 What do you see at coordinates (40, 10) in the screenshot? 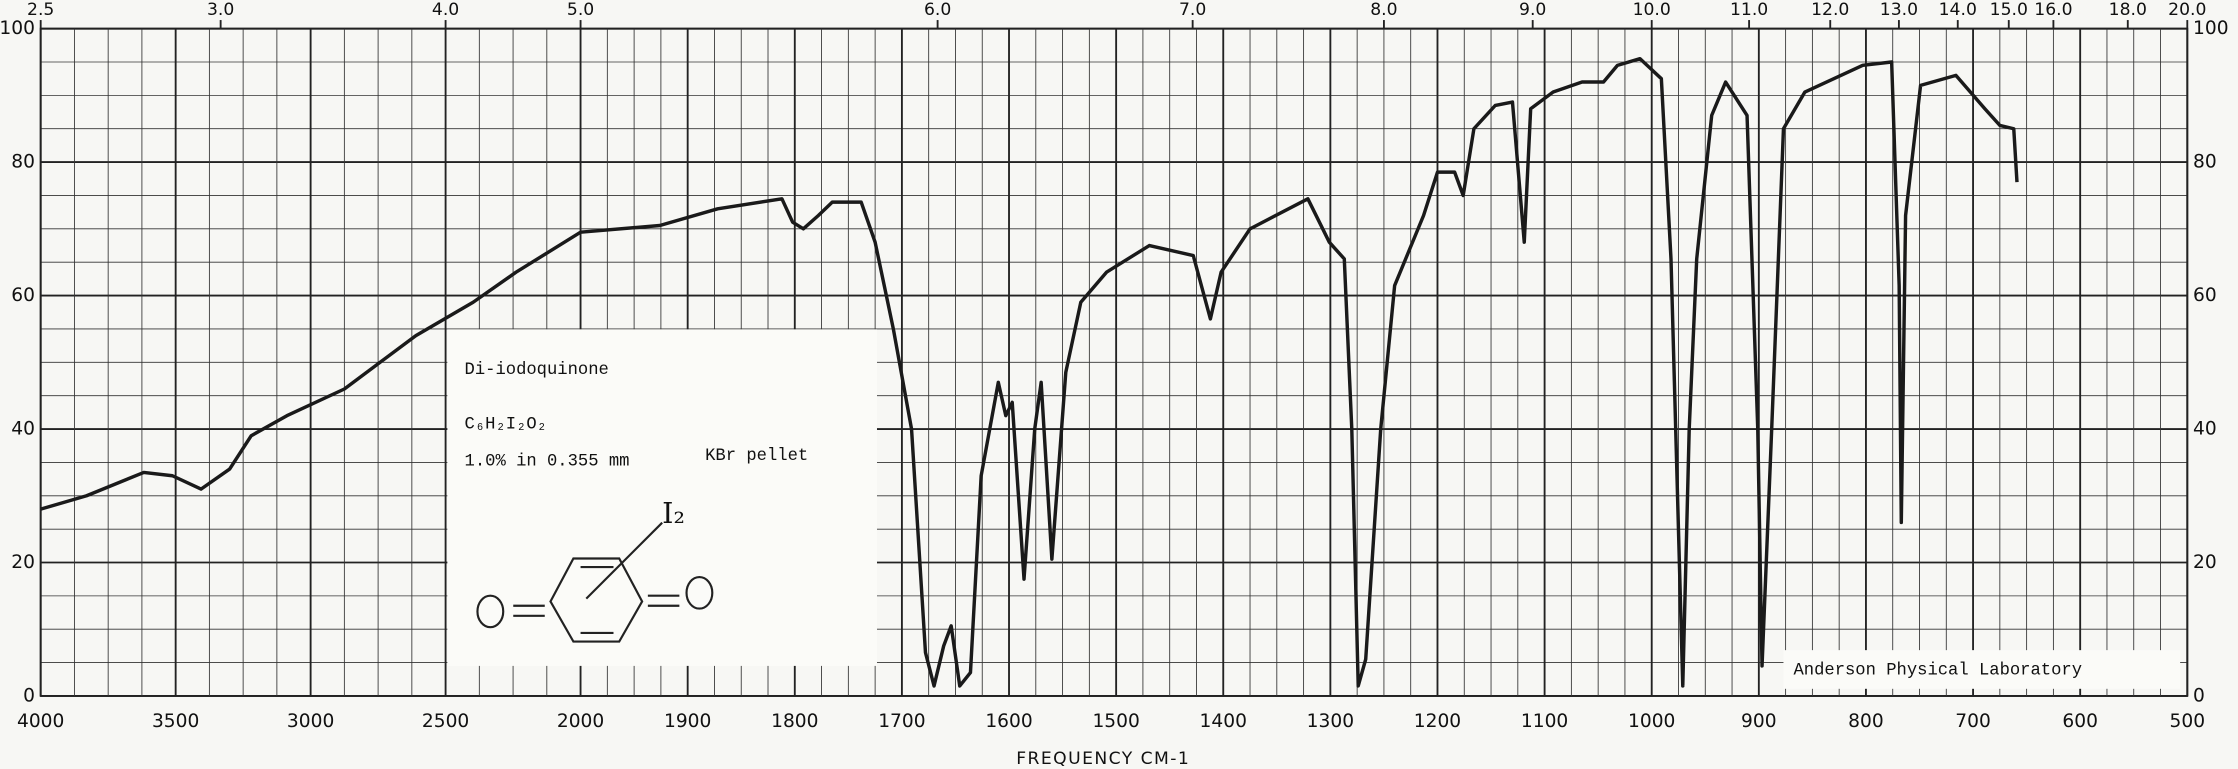
I see `top-tick-label: 2.5` at bounding box center [40, 10].